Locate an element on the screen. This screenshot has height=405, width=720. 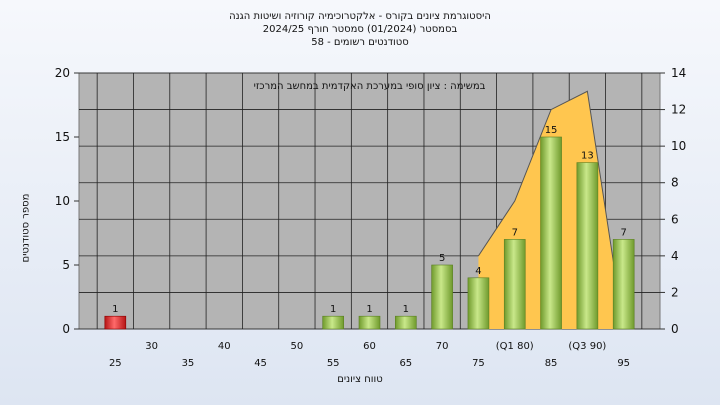
y-tick-label: 15 is located at coordinates (62, 137).